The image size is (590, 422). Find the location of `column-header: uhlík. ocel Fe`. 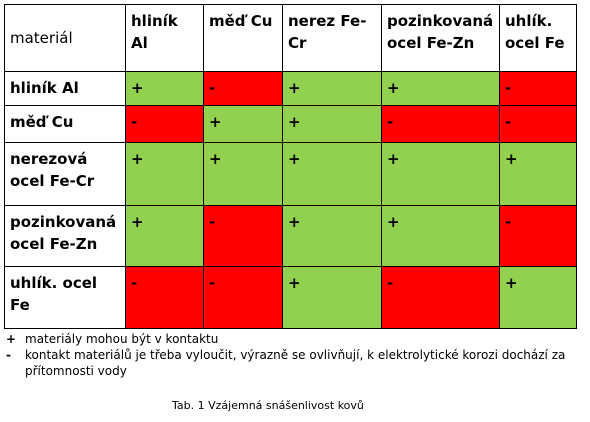

column-header: uhlík. ocel Fe is located at coordinates (538, 38).